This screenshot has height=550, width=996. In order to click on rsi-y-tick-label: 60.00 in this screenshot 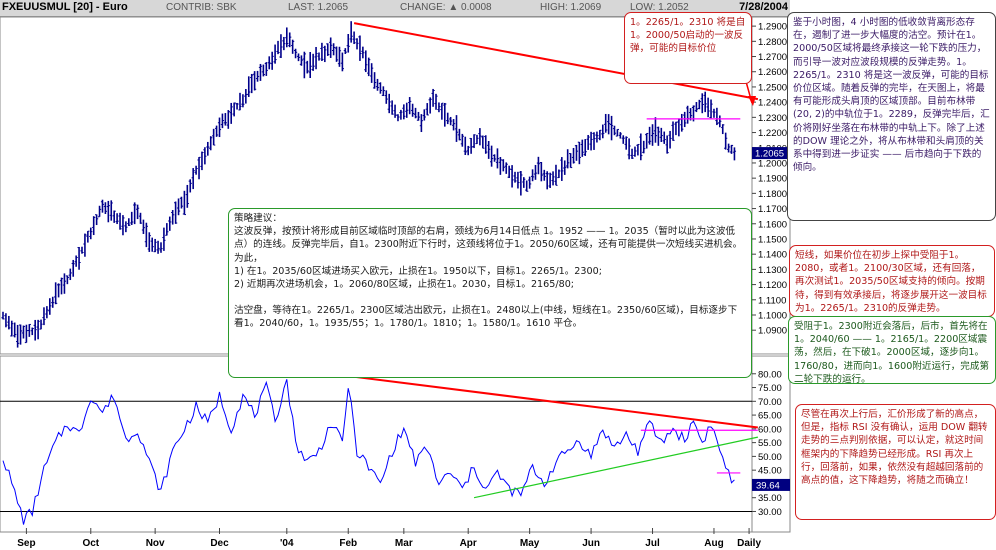, I will do `click(770, 429)`.